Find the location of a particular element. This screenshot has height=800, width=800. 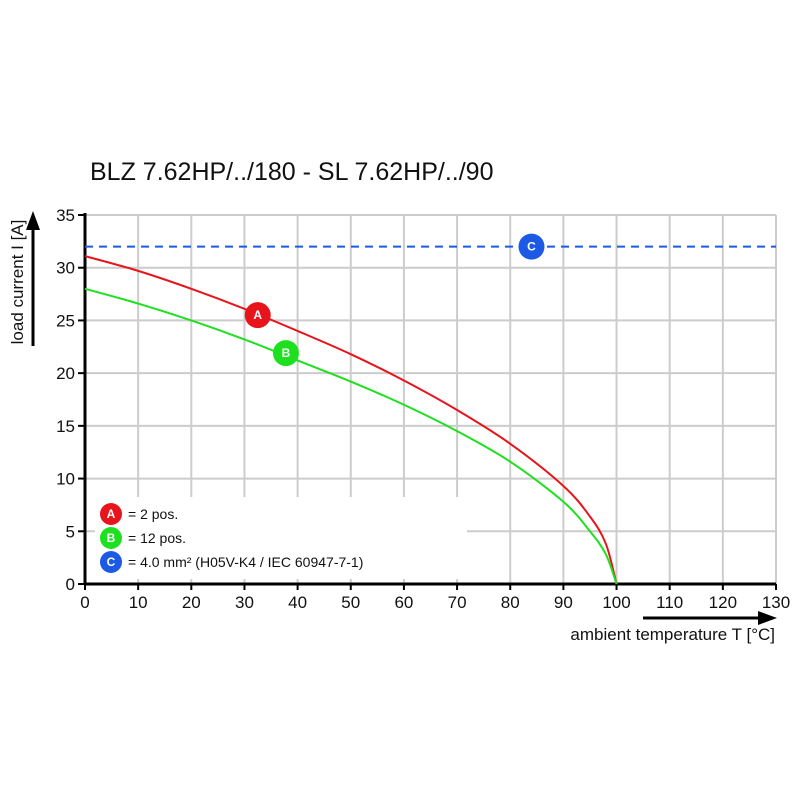

x-tick-label: 130 is located at coordinates (776, 602).